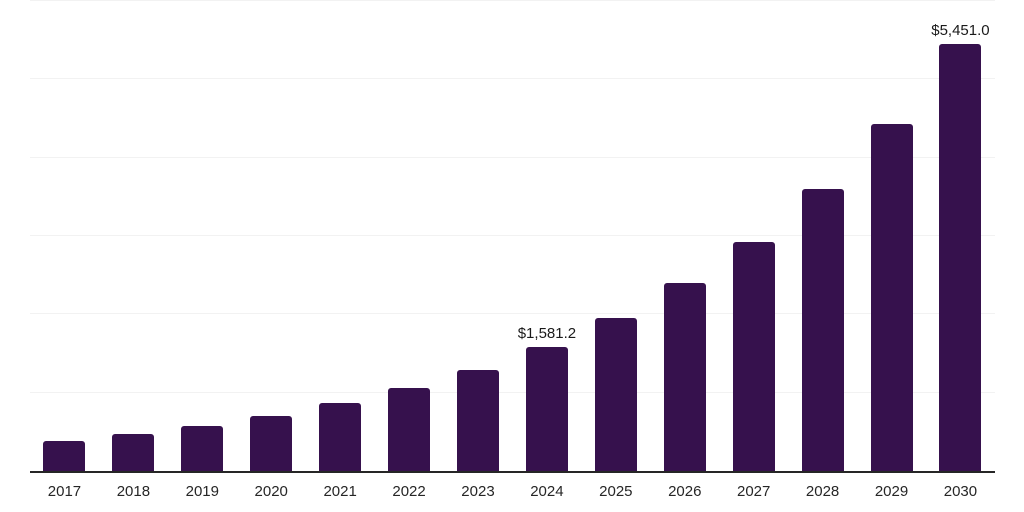 This screenshot has width=1024, height=512. I want to click on bar-band-2023, so click(478, 236).